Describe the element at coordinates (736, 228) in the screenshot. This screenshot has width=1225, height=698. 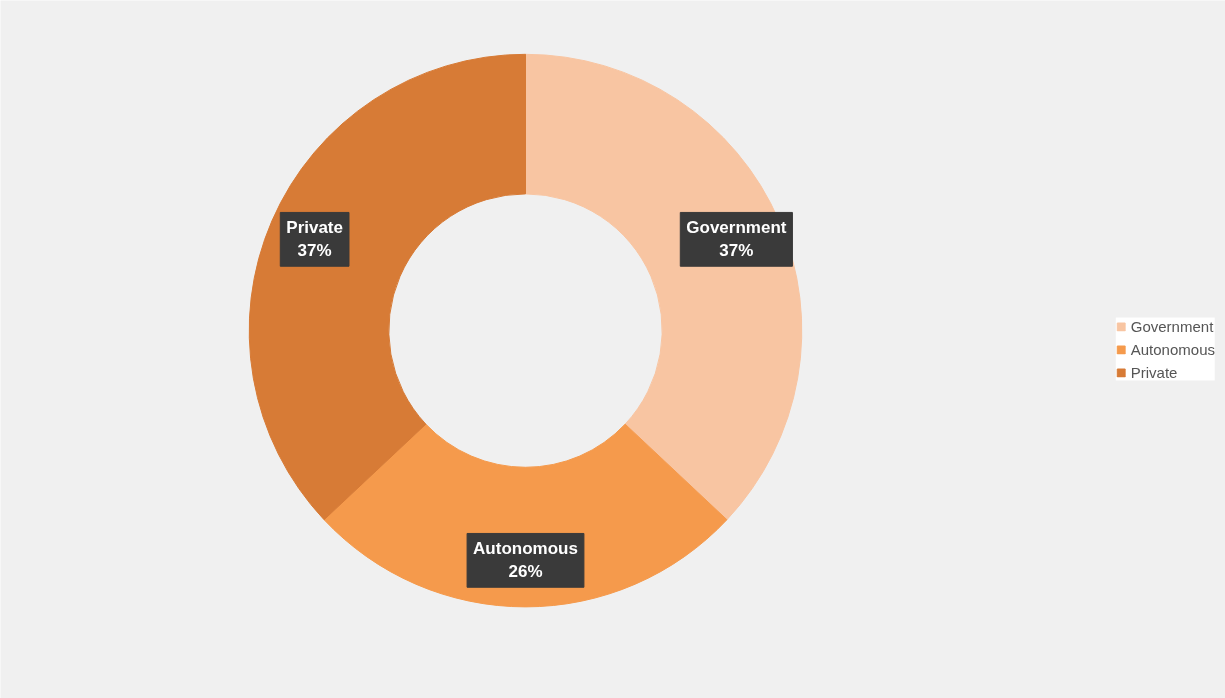
I see `slice-label: Government` at that location.